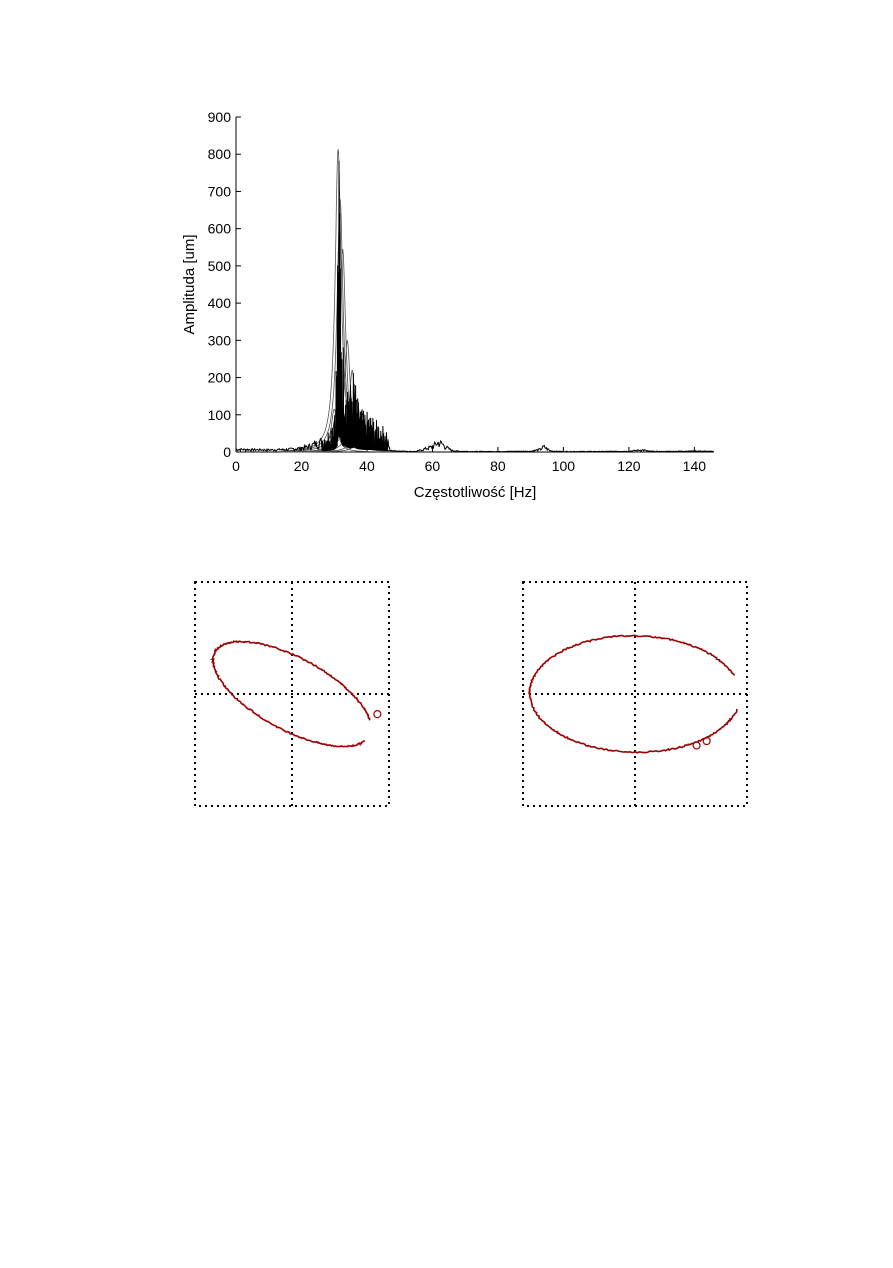 This screenshot has height=1268, width=893. I want to click on y-tick-label: 100, so click(220, 415).